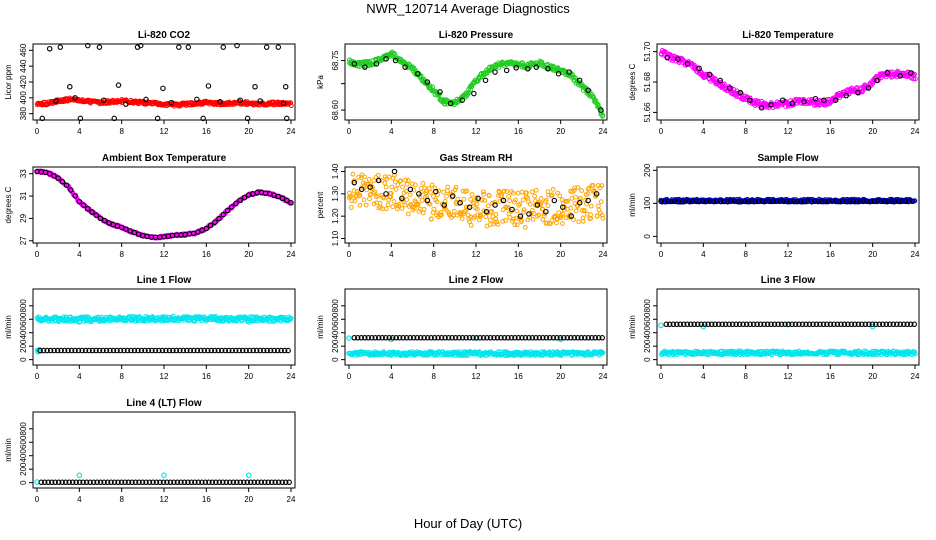 The image size is (936, 540). I want to click on x-tick-label: 12, so click(476, 376).